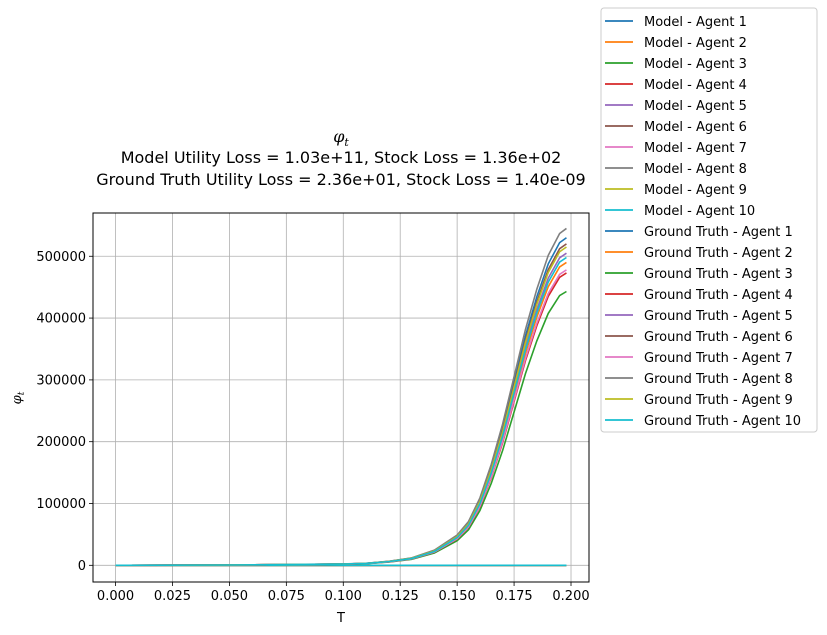 The height and width of the screenshot is (635, 827). Describe the element at coordinates (695, 169) in the screenshot. I see `legend-entry: Model - Agent 8` at that location.